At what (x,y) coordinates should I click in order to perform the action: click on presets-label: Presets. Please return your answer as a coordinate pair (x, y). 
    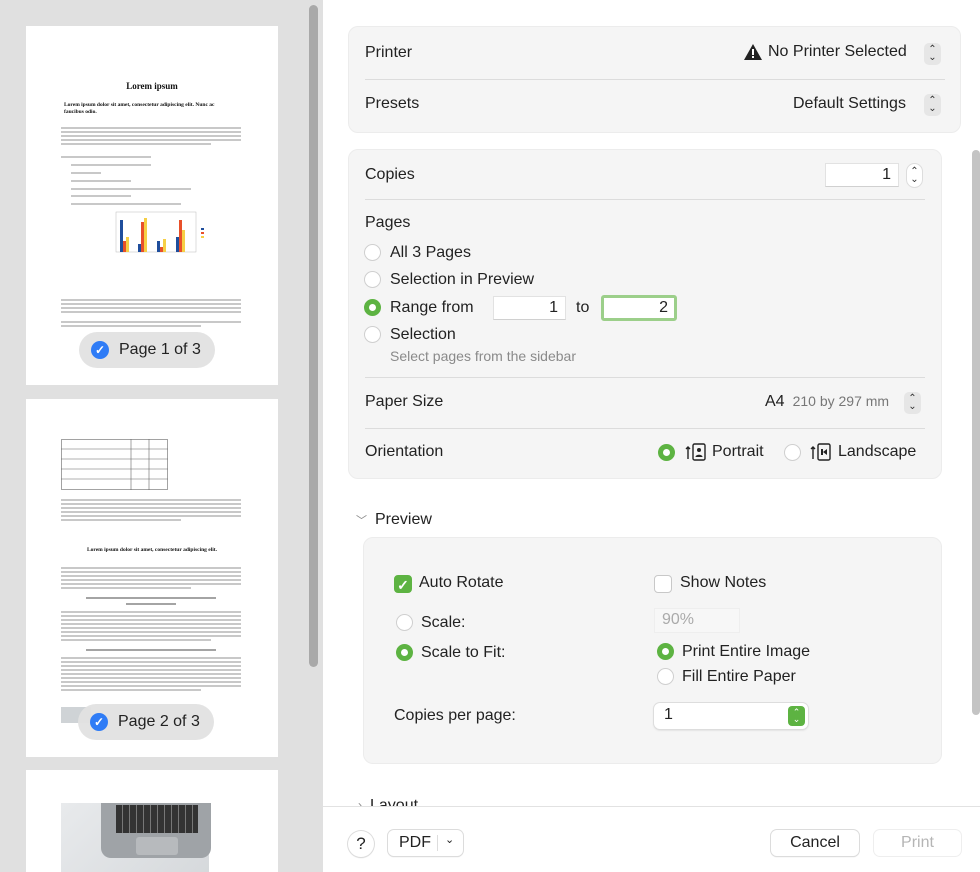
    Looking at the image, I should click on (392, 103).